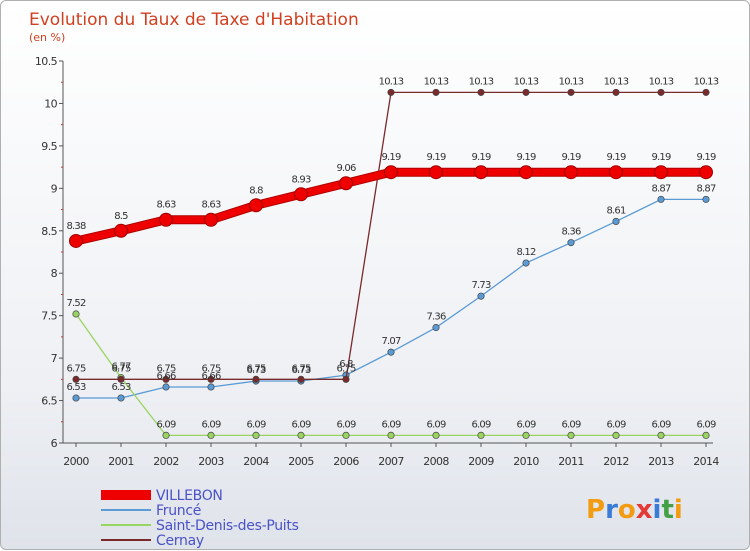 This screenshot has width=750, height=551. What do you see at coordinates (526, 252) in the screenshot?
I see `data-label: 8.12` at bounding box center [526, 252].